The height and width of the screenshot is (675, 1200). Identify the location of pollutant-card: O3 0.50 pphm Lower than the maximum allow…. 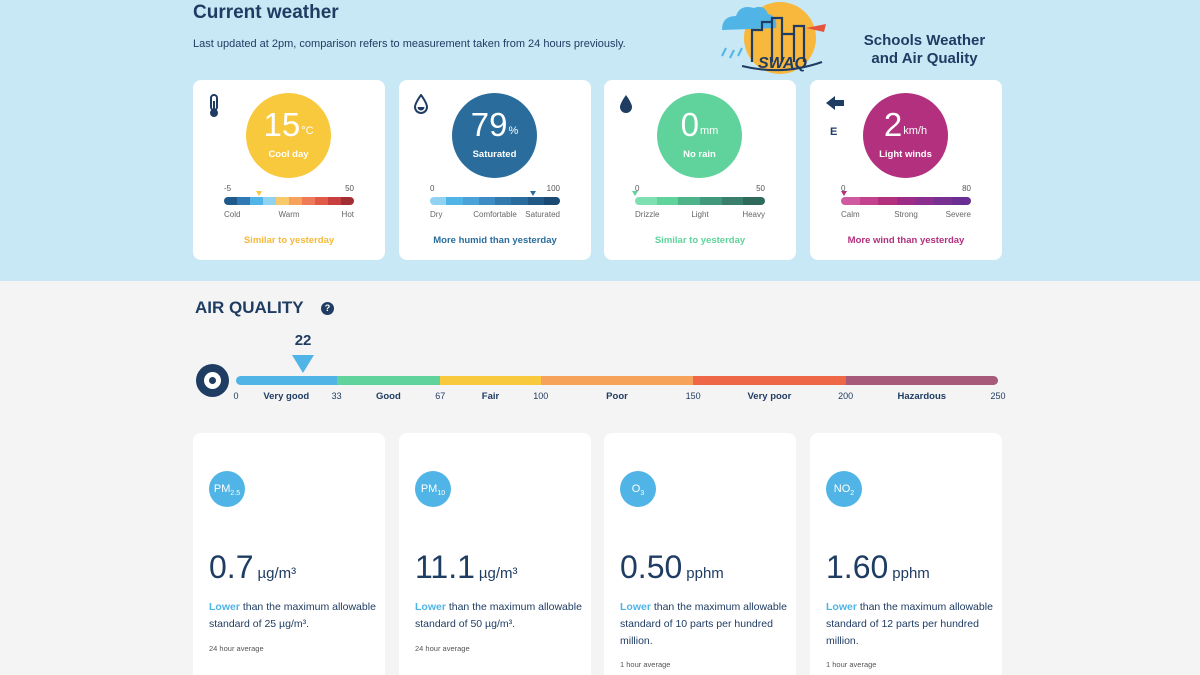
(700, 554).